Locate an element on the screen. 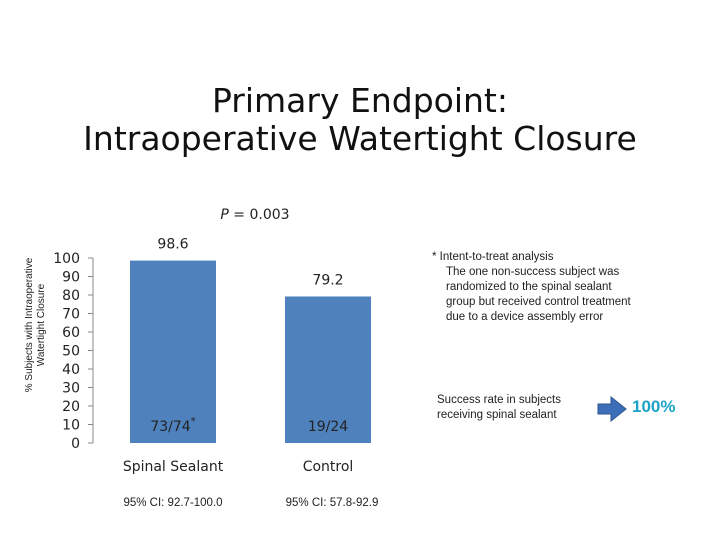 The height and width of the screenshot is (540, 720). p-value-text: = 0.003 is located at coordinates (259, 215).